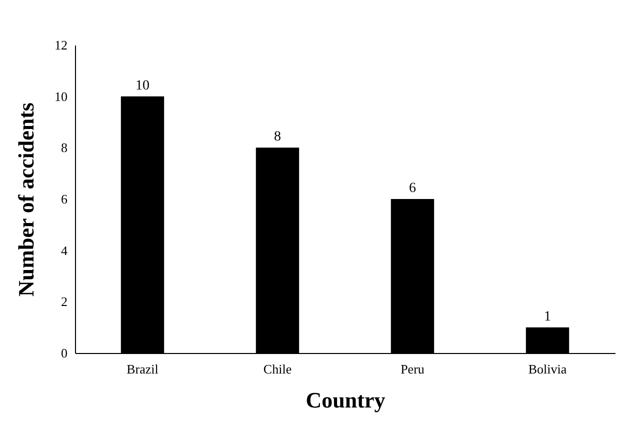 This screenshot has width=618, height=425. What do you see at coordinates (412, 369) in the screenshot?
I see `x-tick-label: Peru` at bounding box center [412, 369].